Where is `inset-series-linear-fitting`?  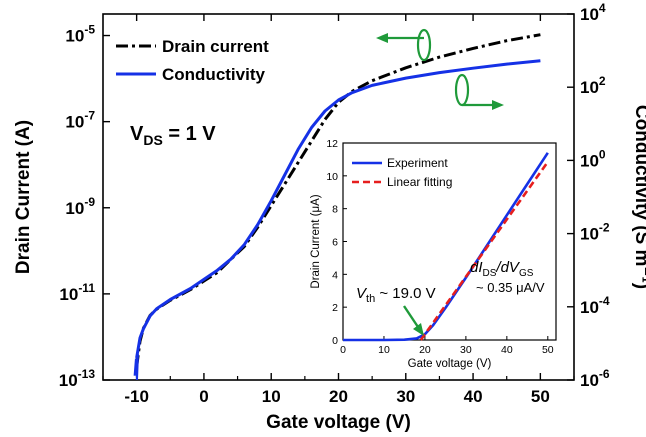 inset-series-linear-fitting is located at coordinates (484, 251).